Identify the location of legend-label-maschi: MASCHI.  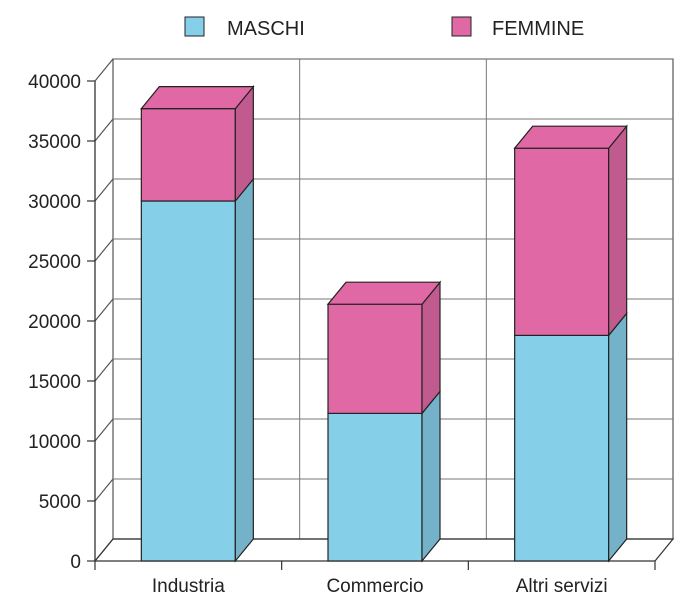
(266, 29).